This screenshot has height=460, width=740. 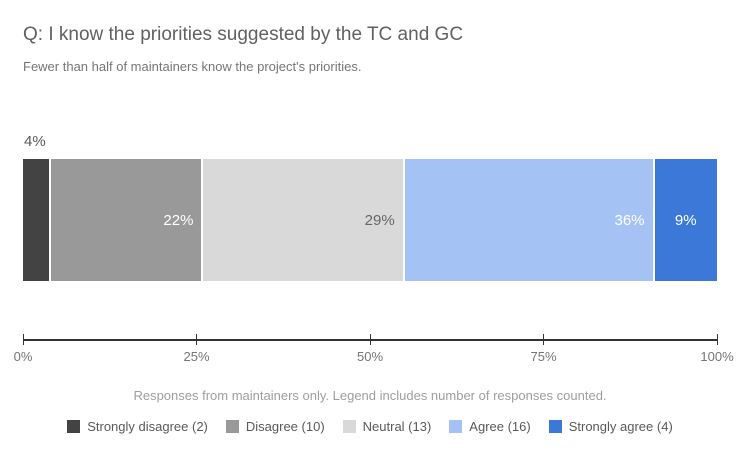 What do you see at coordinates (528, 220) in the screenshot?
I see `bar-segment-agree` at bounding box center [528, 220].